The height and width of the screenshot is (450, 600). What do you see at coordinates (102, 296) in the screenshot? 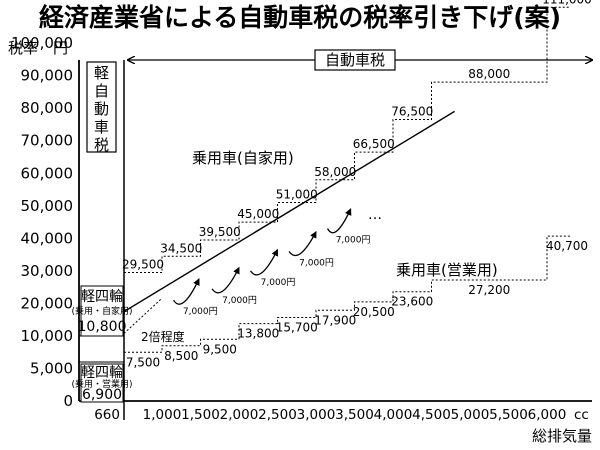
I see `kei-private-label: 軽四輪` at bounding box center [102, 296].